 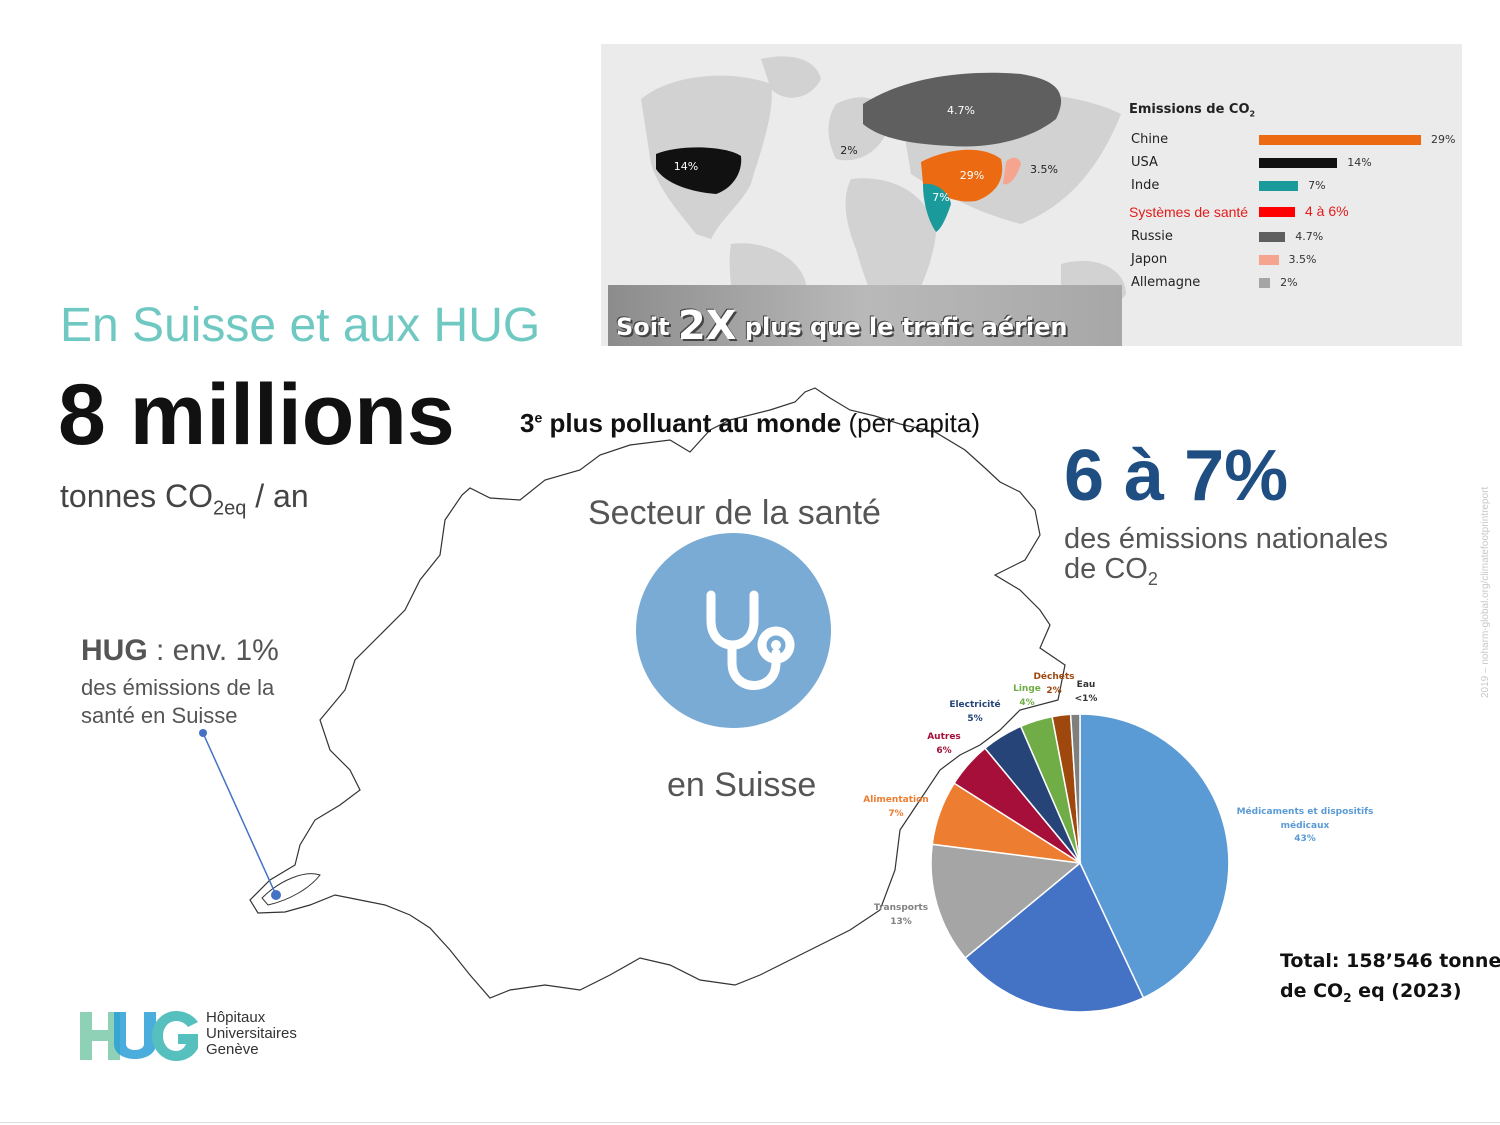 What do you see at coordinates (1044, 169) in the screenshot?
I see `japan-map-label: 3.5%` at bounding box center [1044, 169].